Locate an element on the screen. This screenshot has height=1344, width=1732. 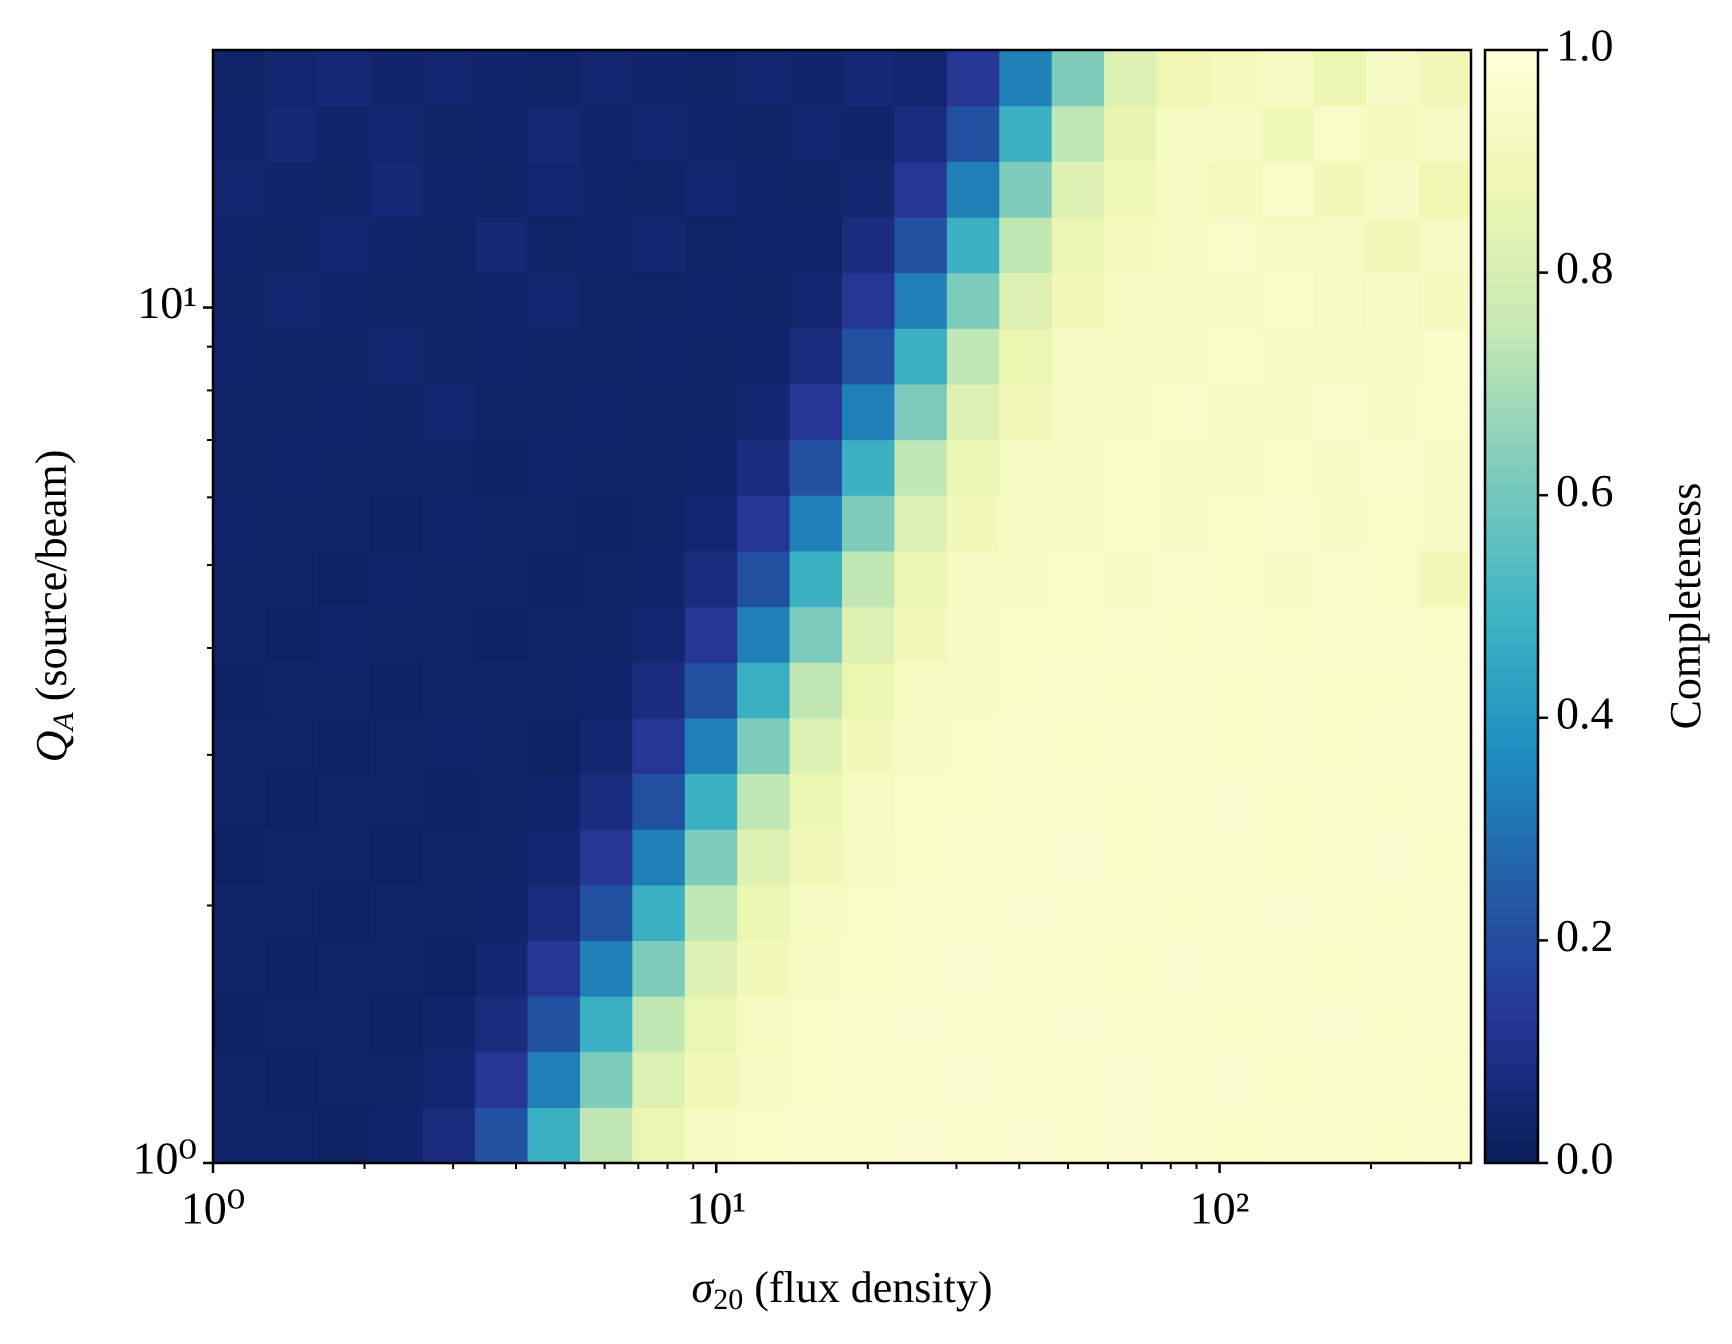
x-label-subscript: 20 is located at coordinates (728, 1299).